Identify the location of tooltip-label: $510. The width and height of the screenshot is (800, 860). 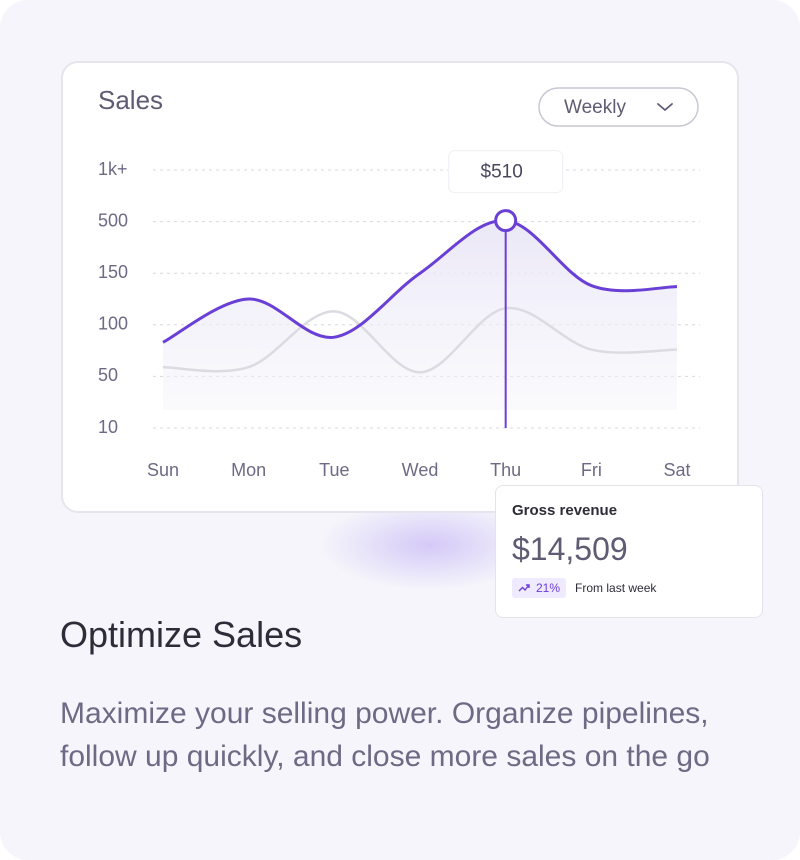
(502, 172).